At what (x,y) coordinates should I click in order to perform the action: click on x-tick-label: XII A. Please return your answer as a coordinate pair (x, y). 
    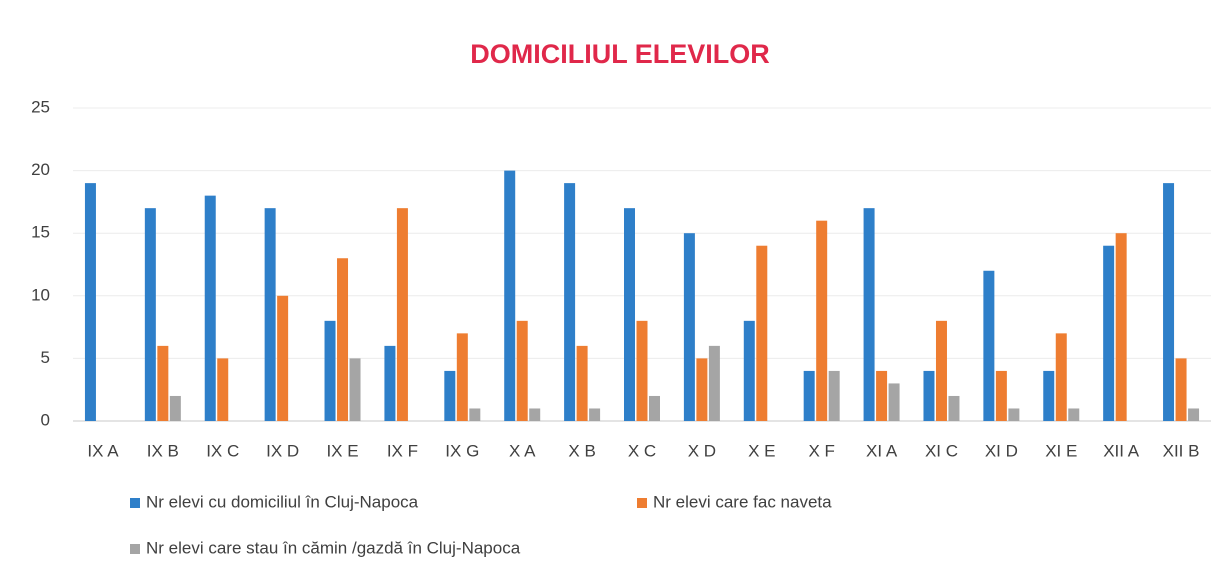
    Looking at the image, I should click on (1121, 450).